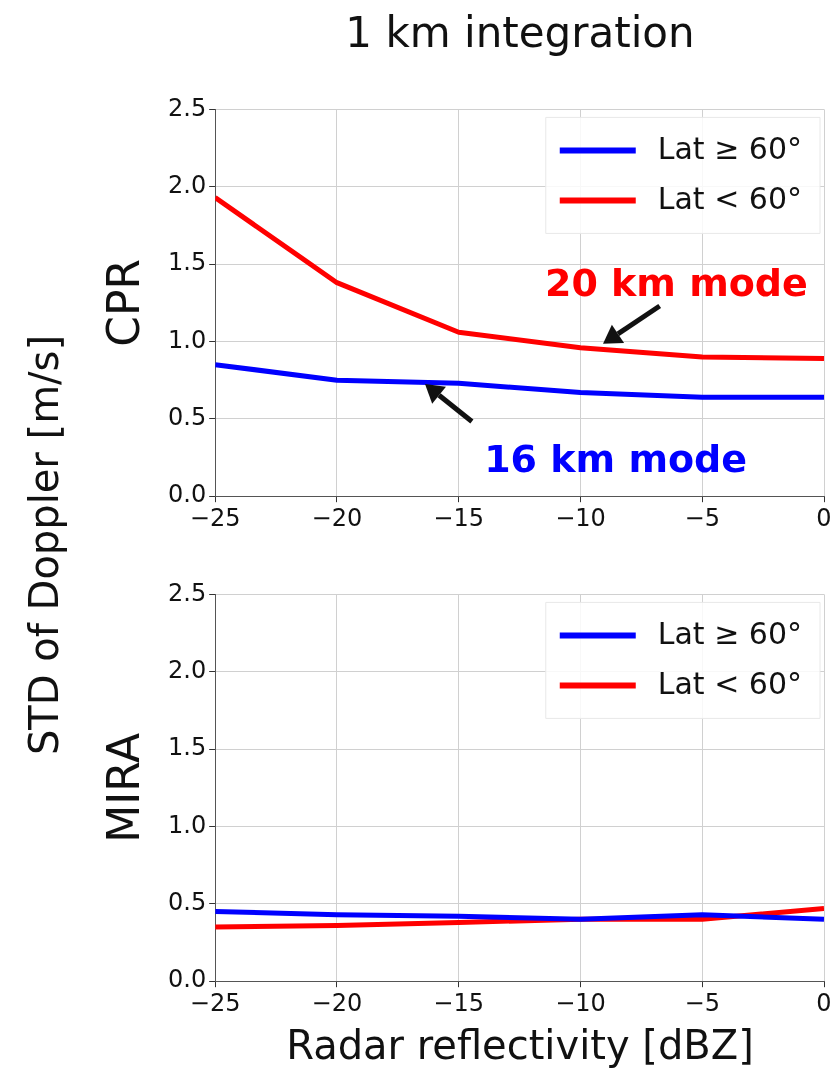  What do you see at coordinates (520, 32) in the screenshot?
I see `chart-title: 1 km integration` at bounding box center [520, 32].